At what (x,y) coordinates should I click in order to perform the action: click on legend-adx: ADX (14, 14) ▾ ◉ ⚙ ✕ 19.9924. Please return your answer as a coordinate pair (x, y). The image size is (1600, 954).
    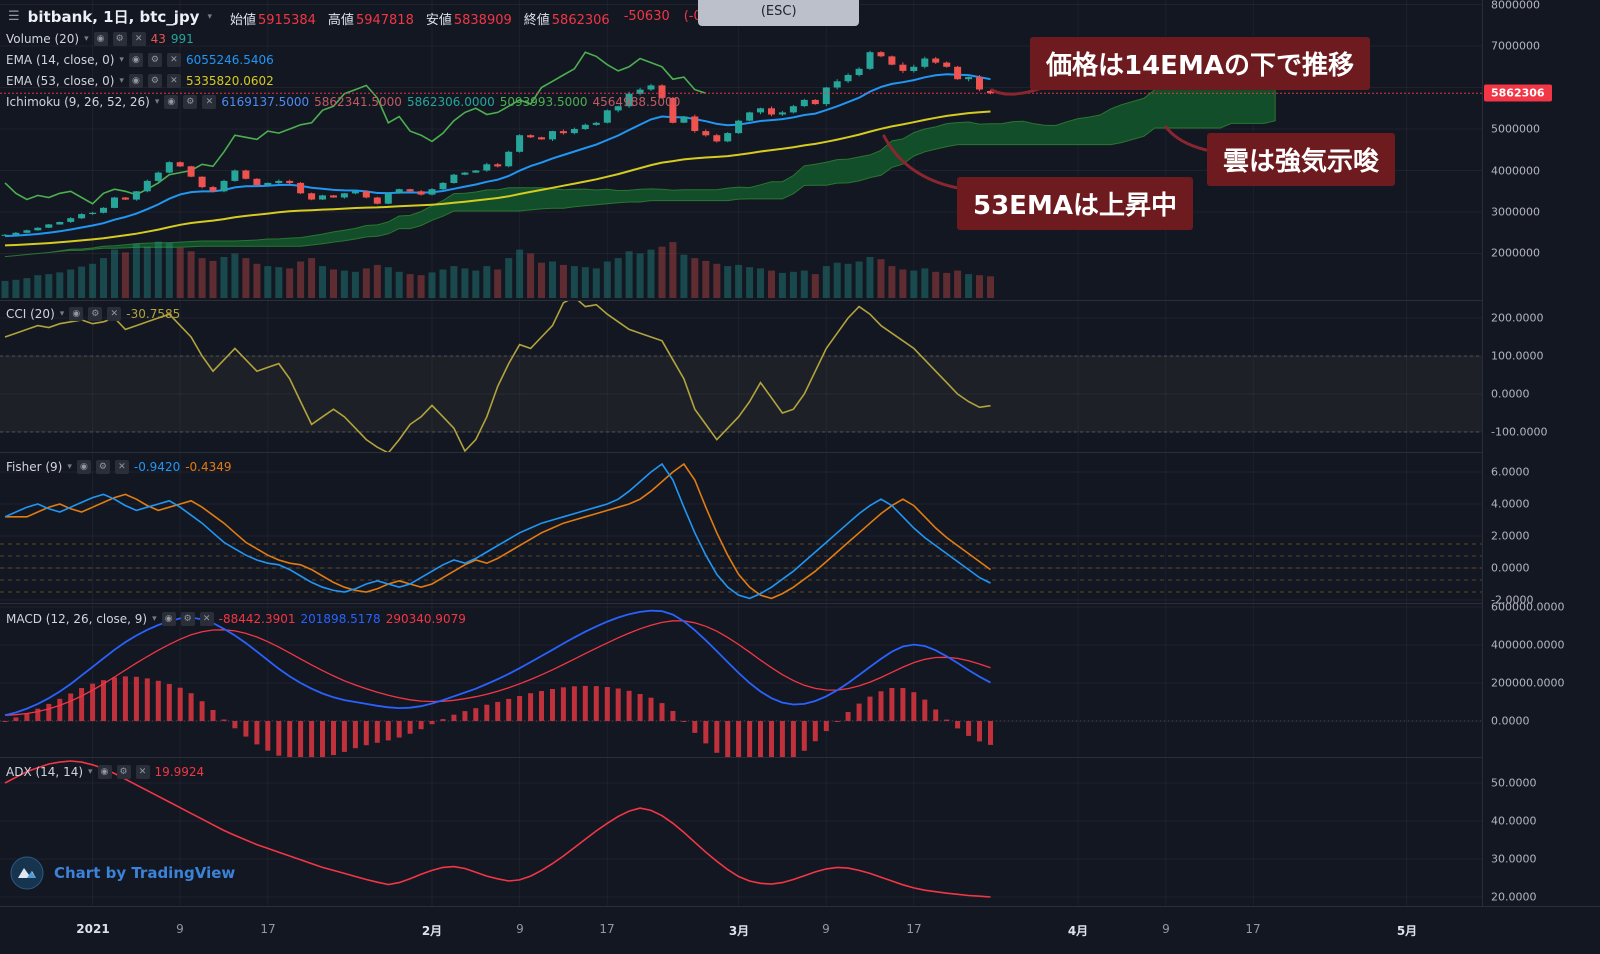
    Looking at the image, I should click on (105, 771).